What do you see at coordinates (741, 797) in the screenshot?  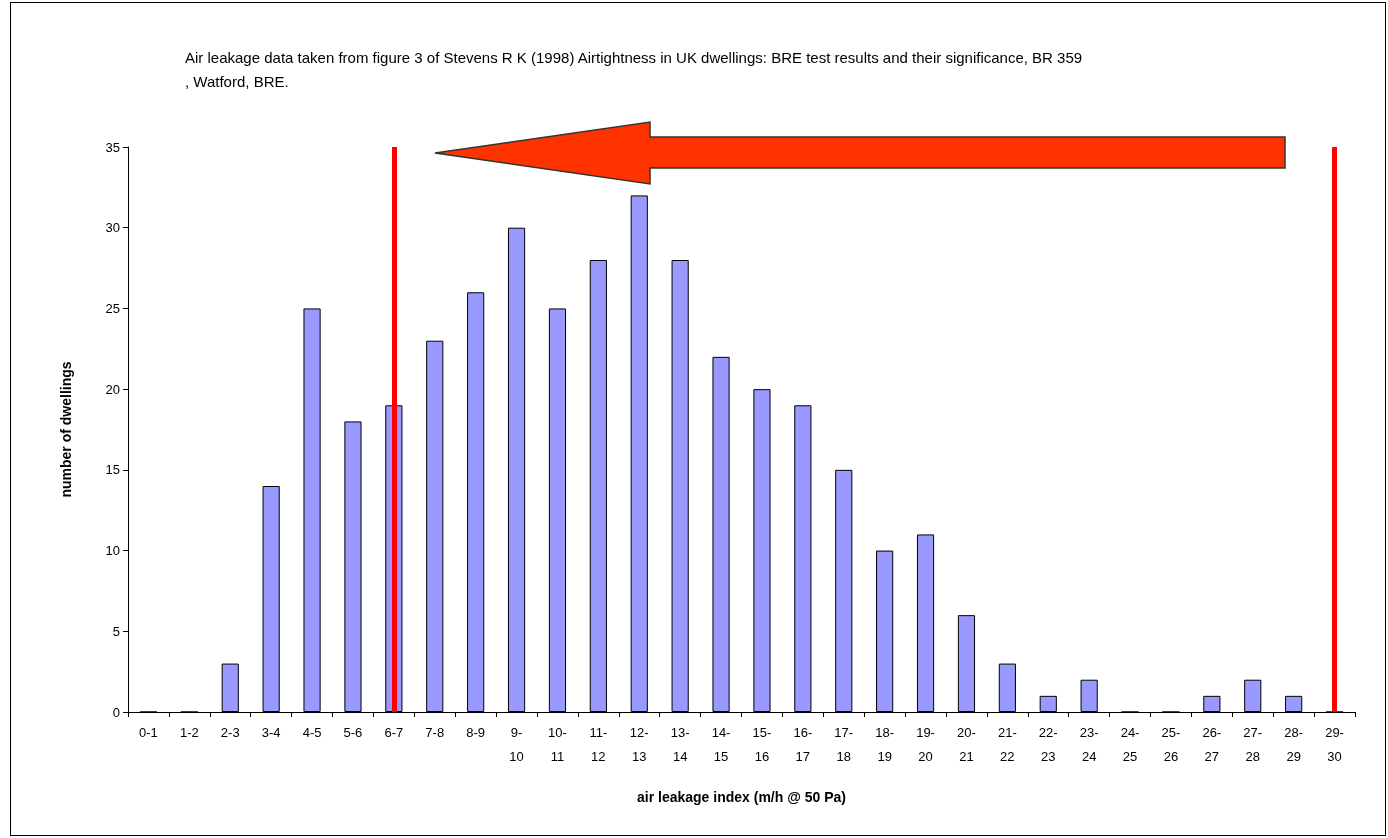 I see `x-axis-title: air leakage index (m/h @ 50 Pa)` at bounding box center [741, 797].